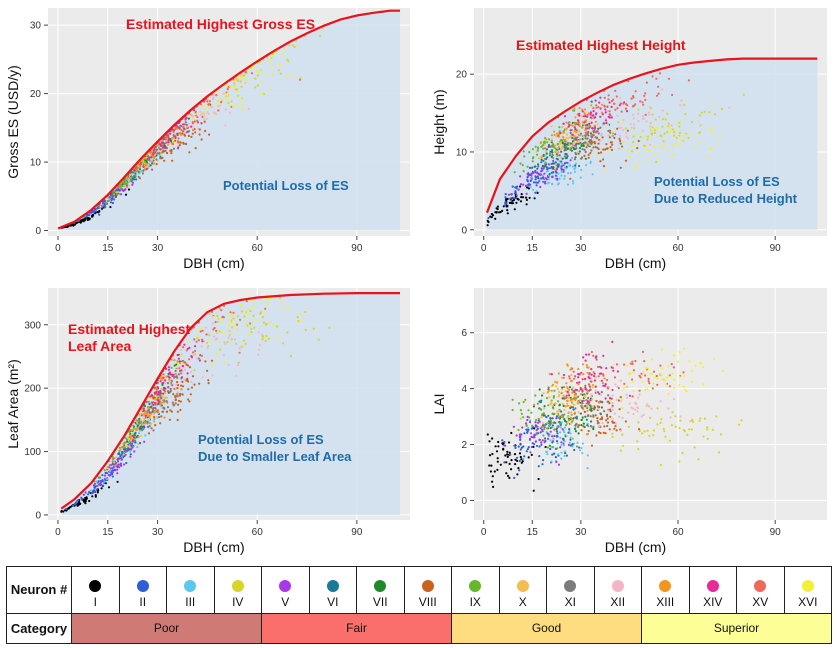 This screenshot has width=837, height=648. I want to click on y-tick-label: 20, so click(36, 94).